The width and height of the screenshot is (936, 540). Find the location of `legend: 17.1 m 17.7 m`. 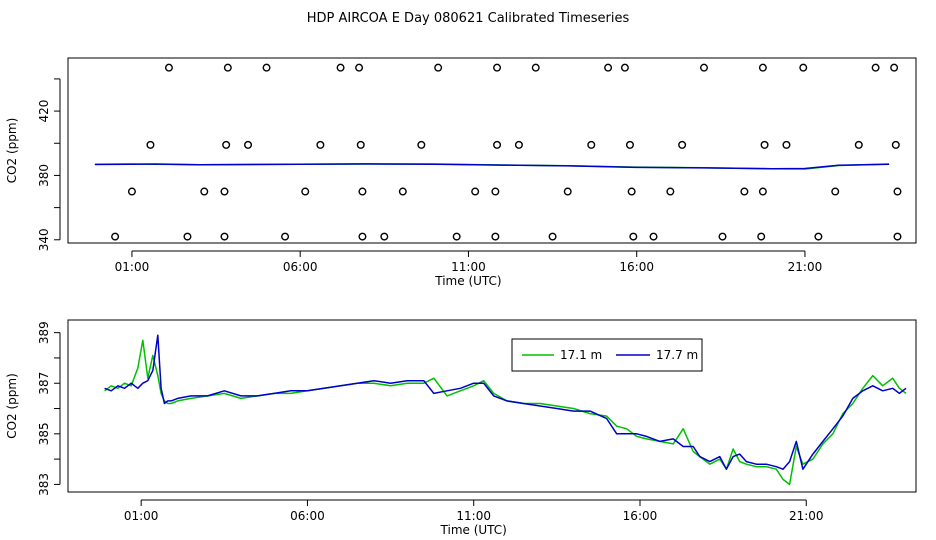

legend: 17.1 m 17.7 m is located at coordinates (607, 355).